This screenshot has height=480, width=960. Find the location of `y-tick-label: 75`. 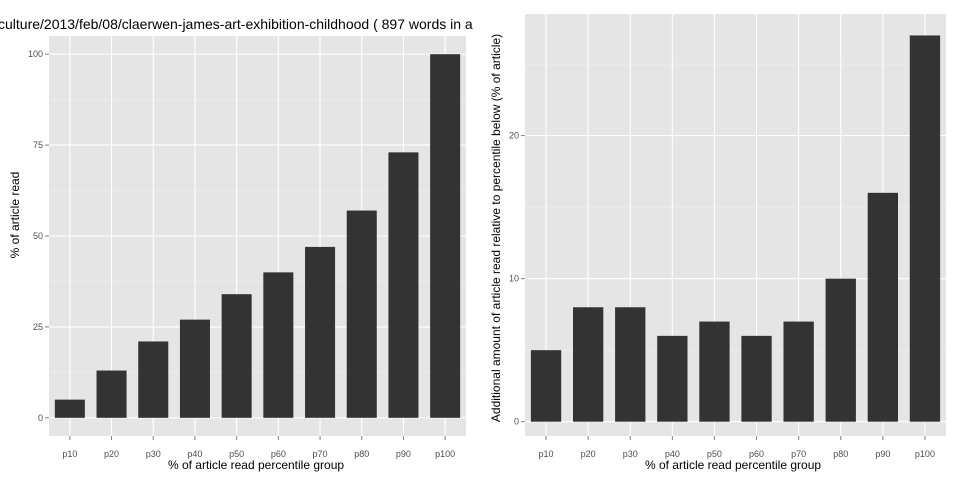

y-tick-label: 75 is located at coordinates (38, 145).